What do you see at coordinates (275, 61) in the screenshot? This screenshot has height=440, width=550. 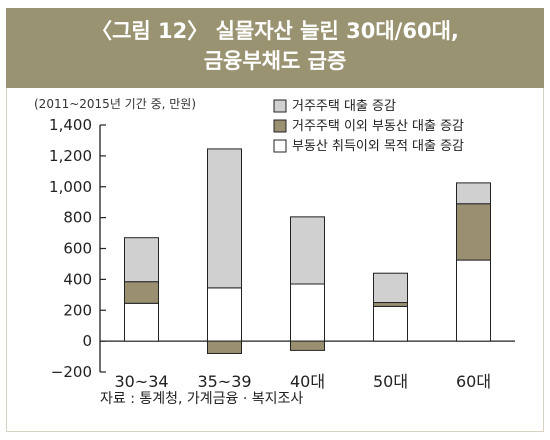 I see `title-line-2: 금융부채도 급증` at bounding box center [275, 61].